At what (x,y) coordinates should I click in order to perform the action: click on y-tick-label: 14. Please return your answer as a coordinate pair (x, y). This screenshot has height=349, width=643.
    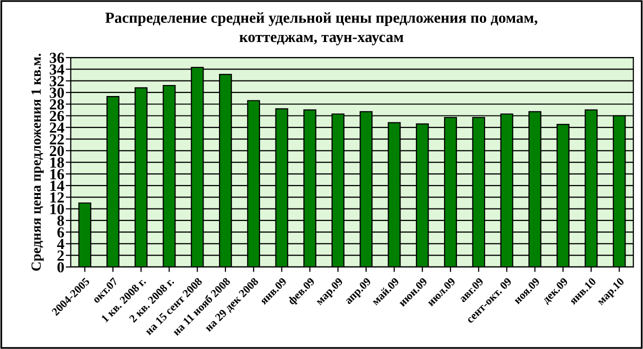
    Looking at the image, I should click on (57, 185).